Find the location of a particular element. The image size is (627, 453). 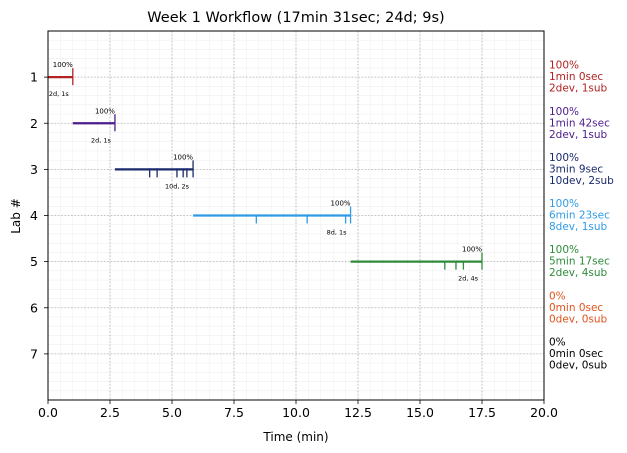

lab-6-summary-line: 0min 0sec is located at coordinates (576, 308).